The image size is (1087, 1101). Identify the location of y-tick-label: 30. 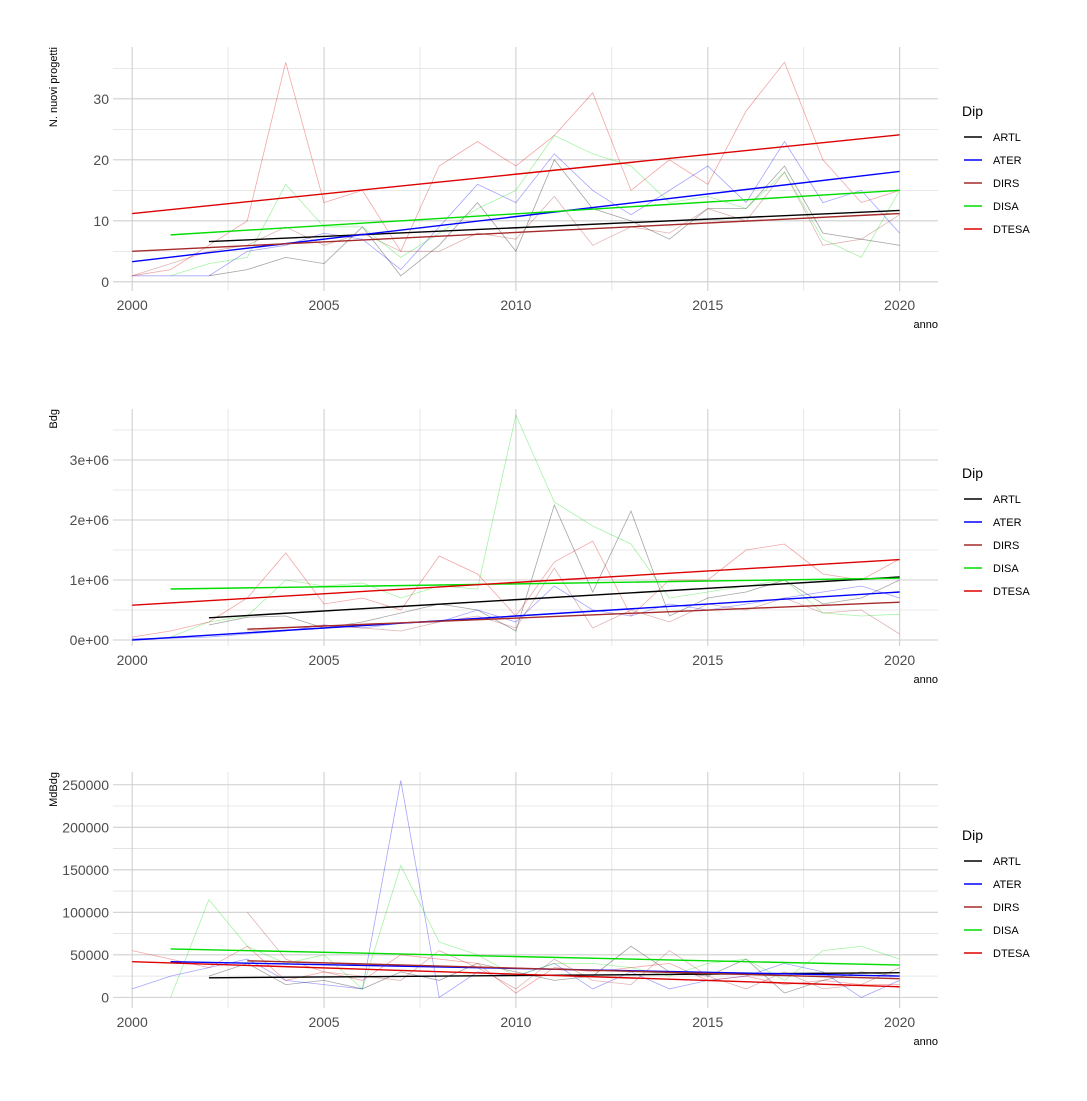
(101, 99).